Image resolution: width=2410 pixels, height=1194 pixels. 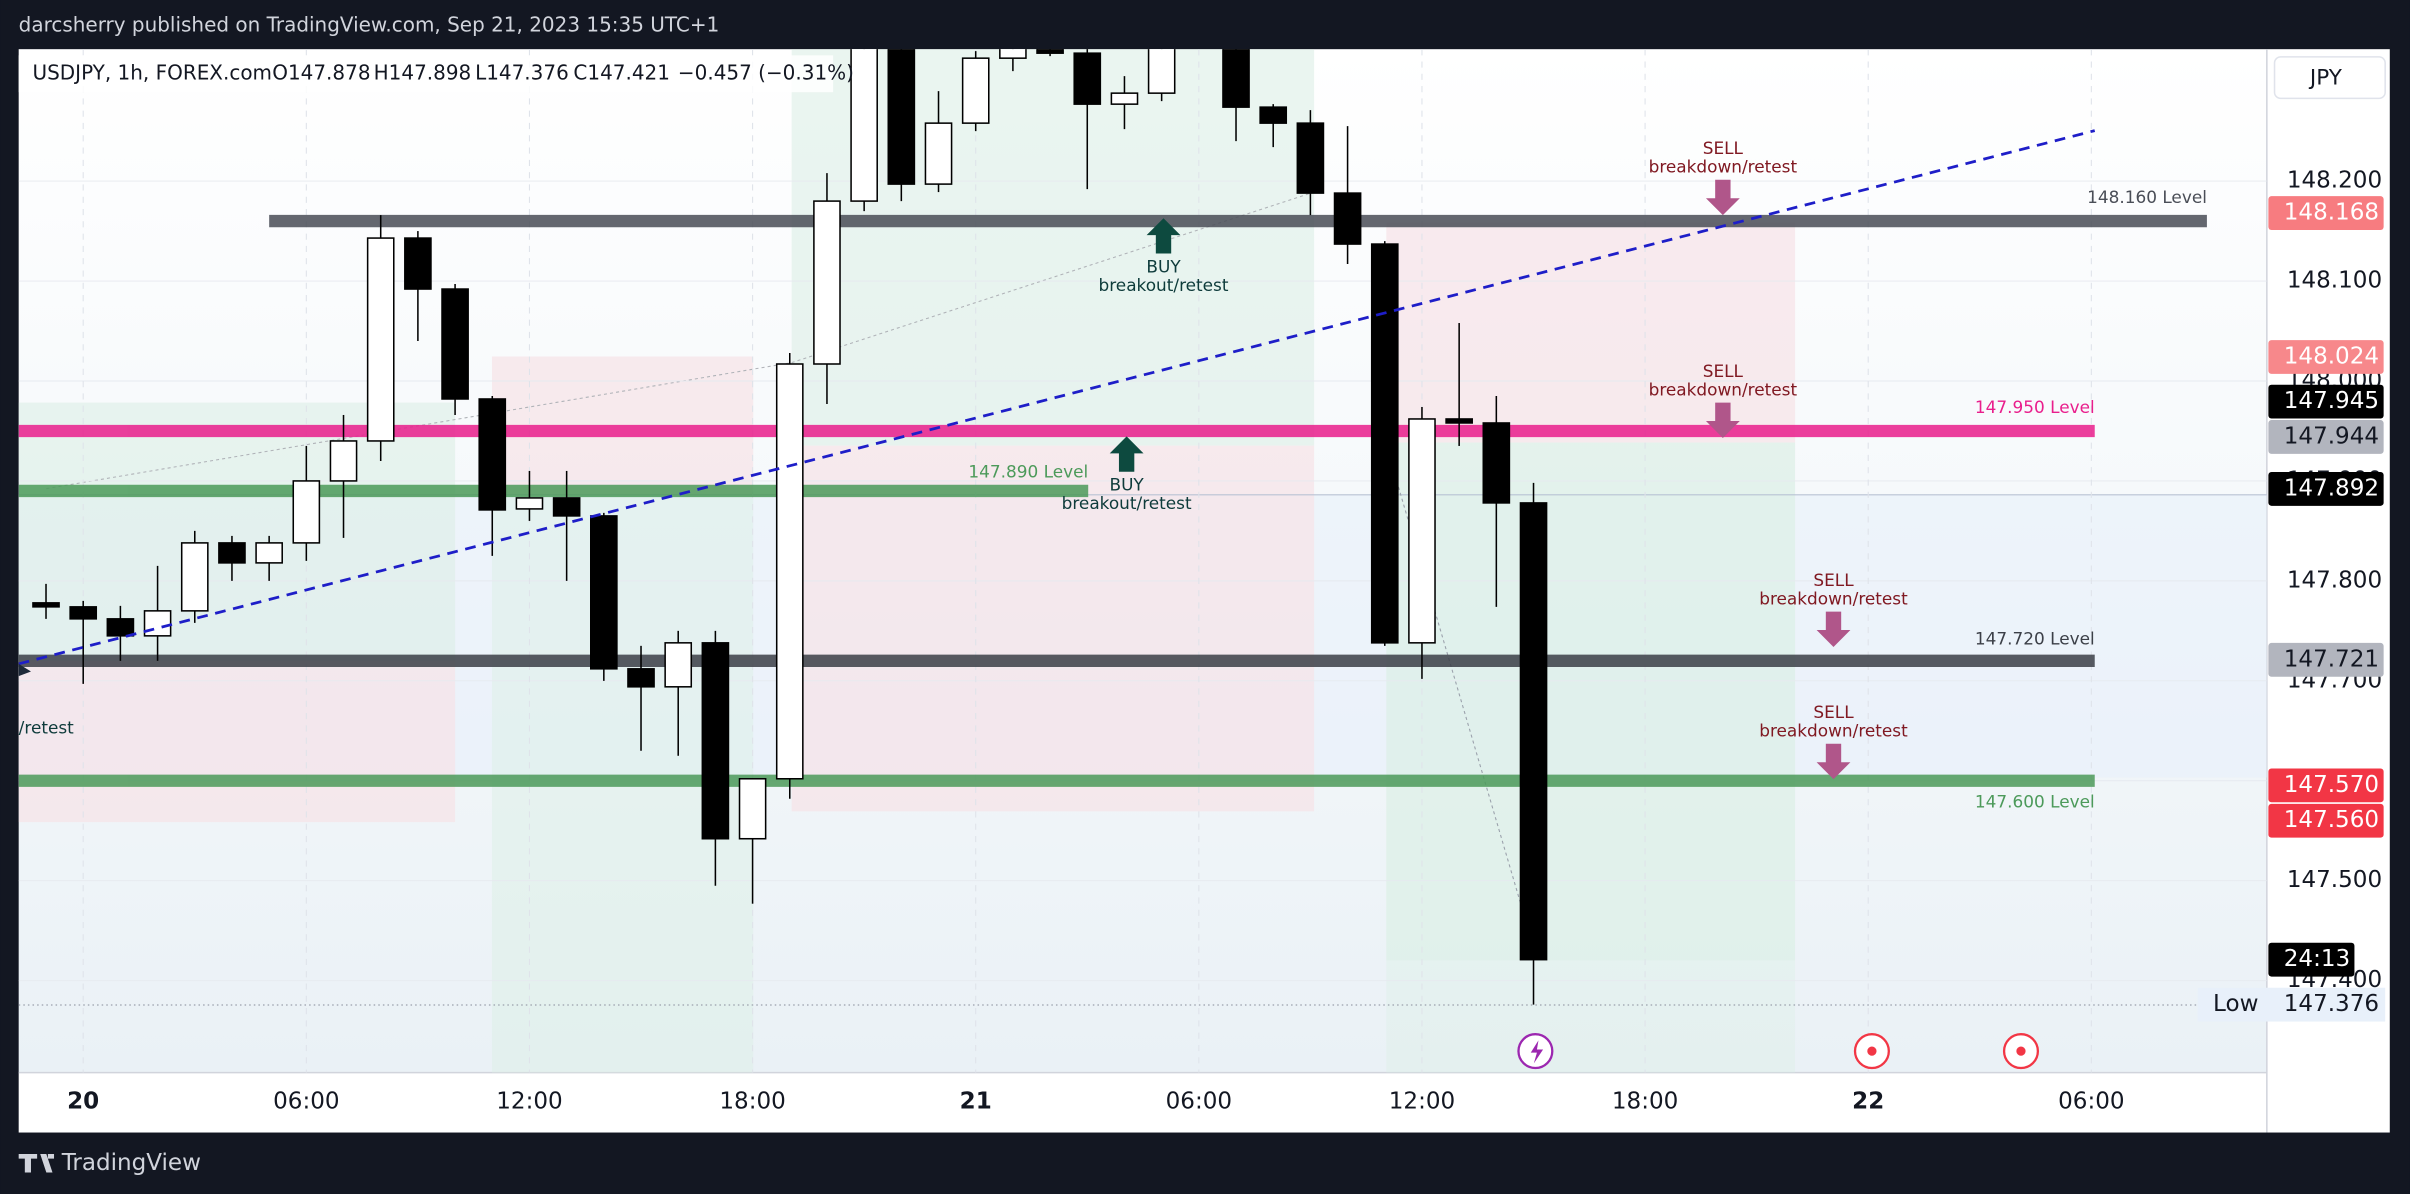 What do you see at coordinates (36, 1163) in the screenshot?
I see `brand-logo` at bounding box center [36, 1163].